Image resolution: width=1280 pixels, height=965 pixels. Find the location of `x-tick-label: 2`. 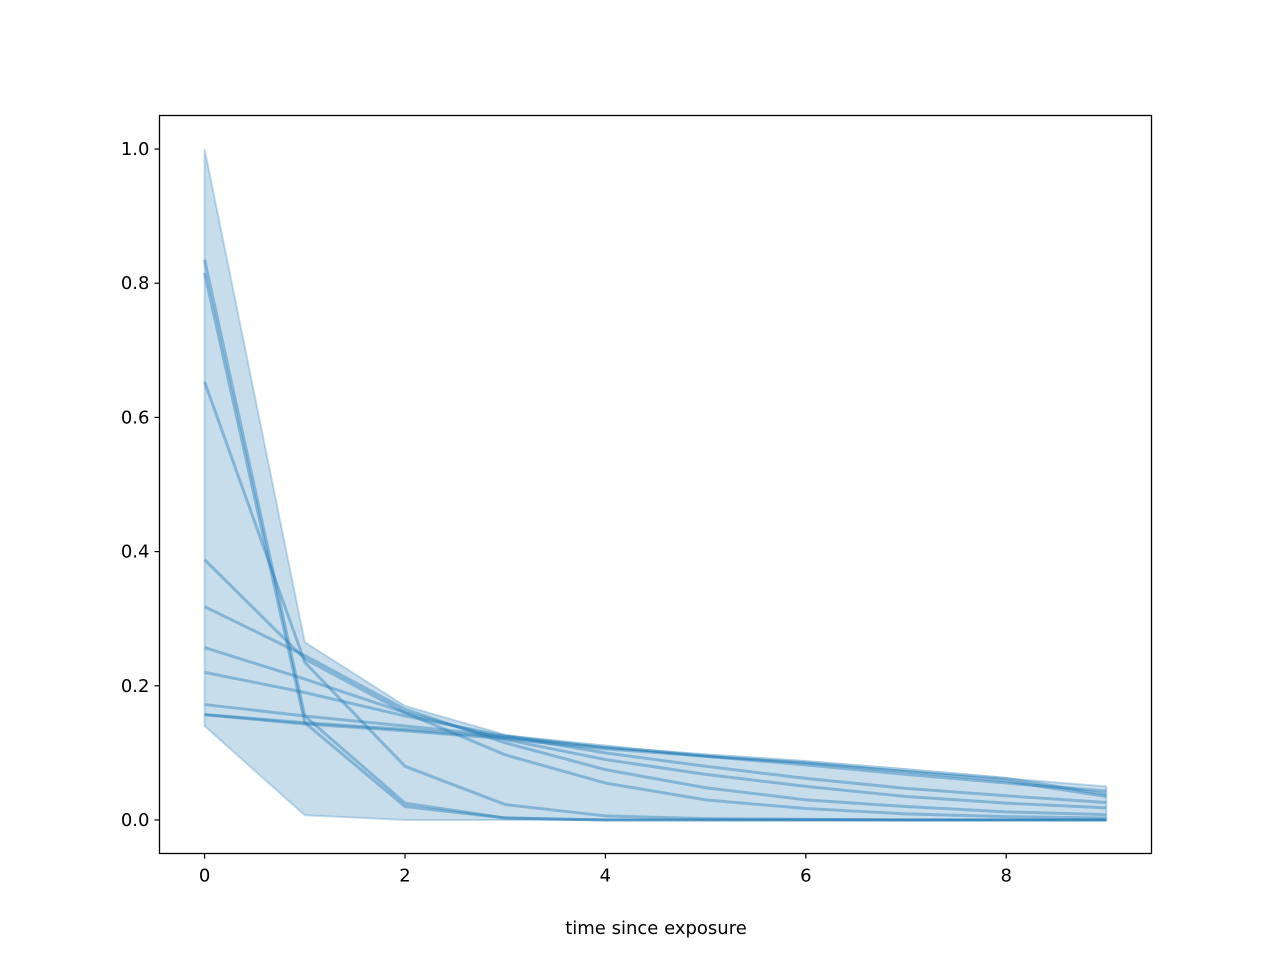

x-tick-label: 2 is located at coordinates (404, 876).